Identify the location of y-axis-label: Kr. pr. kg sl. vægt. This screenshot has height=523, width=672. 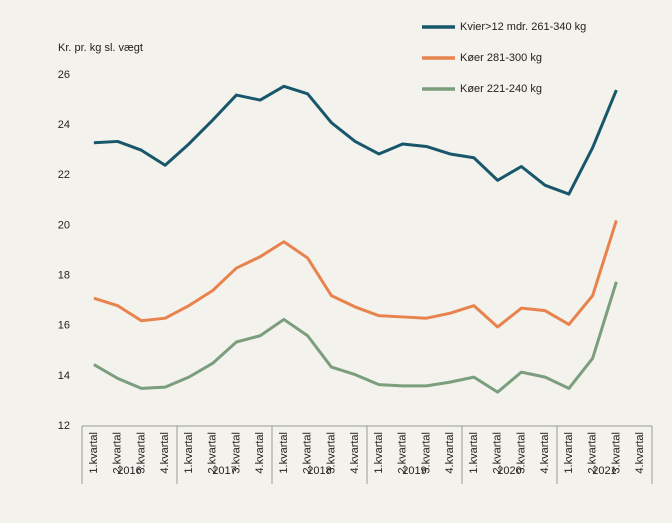
(100, 48).